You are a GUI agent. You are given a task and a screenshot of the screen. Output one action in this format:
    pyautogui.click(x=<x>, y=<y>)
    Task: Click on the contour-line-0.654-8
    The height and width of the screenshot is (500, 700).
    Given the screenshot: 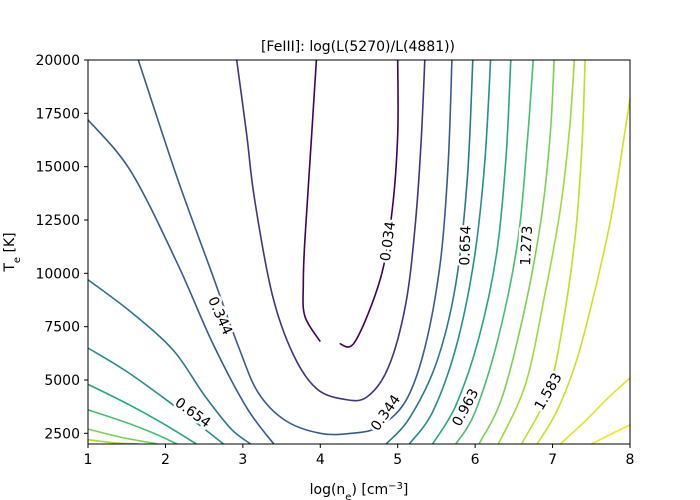 What is the action you would take?
    pyautogui.click(x=450, y=252)
    